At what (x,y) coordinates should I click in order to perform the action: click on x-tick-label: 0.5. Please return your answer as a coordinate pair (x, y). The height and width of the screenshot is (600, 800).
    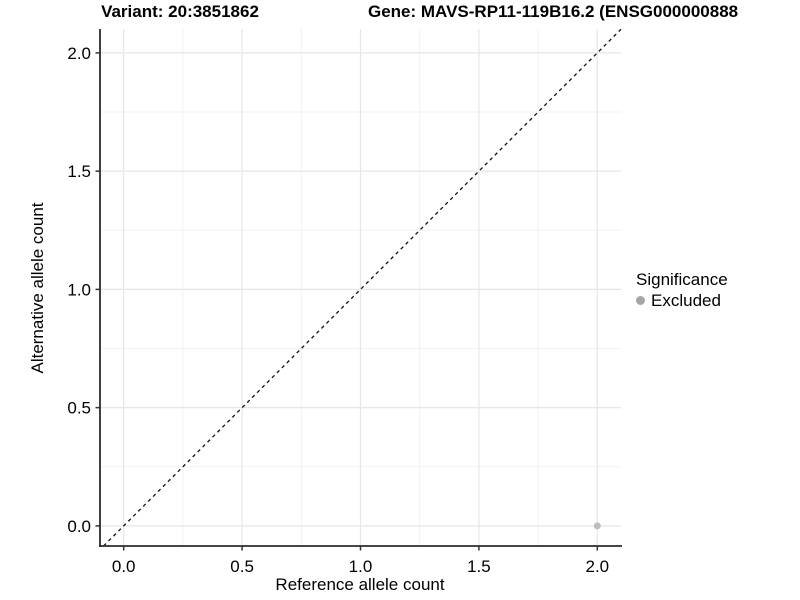
    Looking at the image, I should click on (242, 566).